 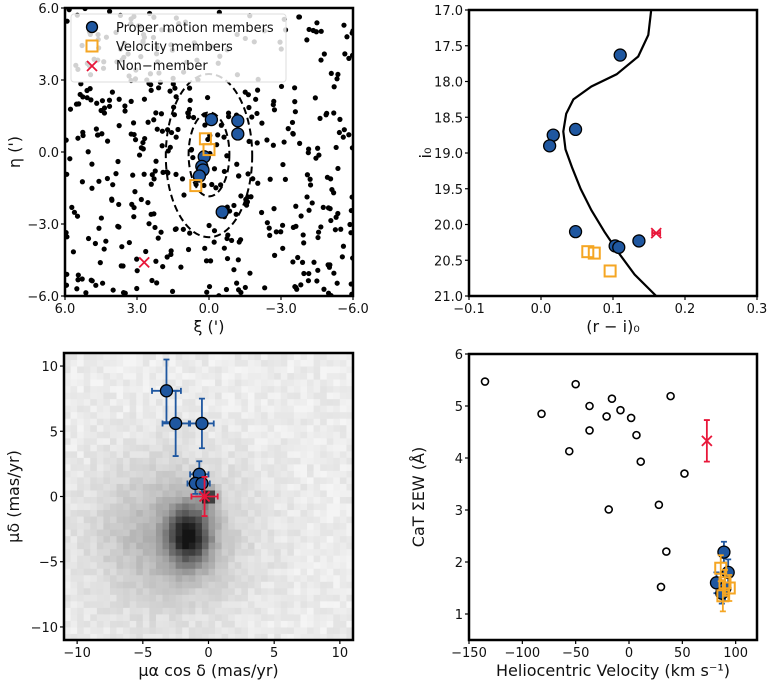 What do you see at coordinates (448, 261) in the screenshot?
I see `y-tick-label: 20.5` at bounding box center [448, 261].